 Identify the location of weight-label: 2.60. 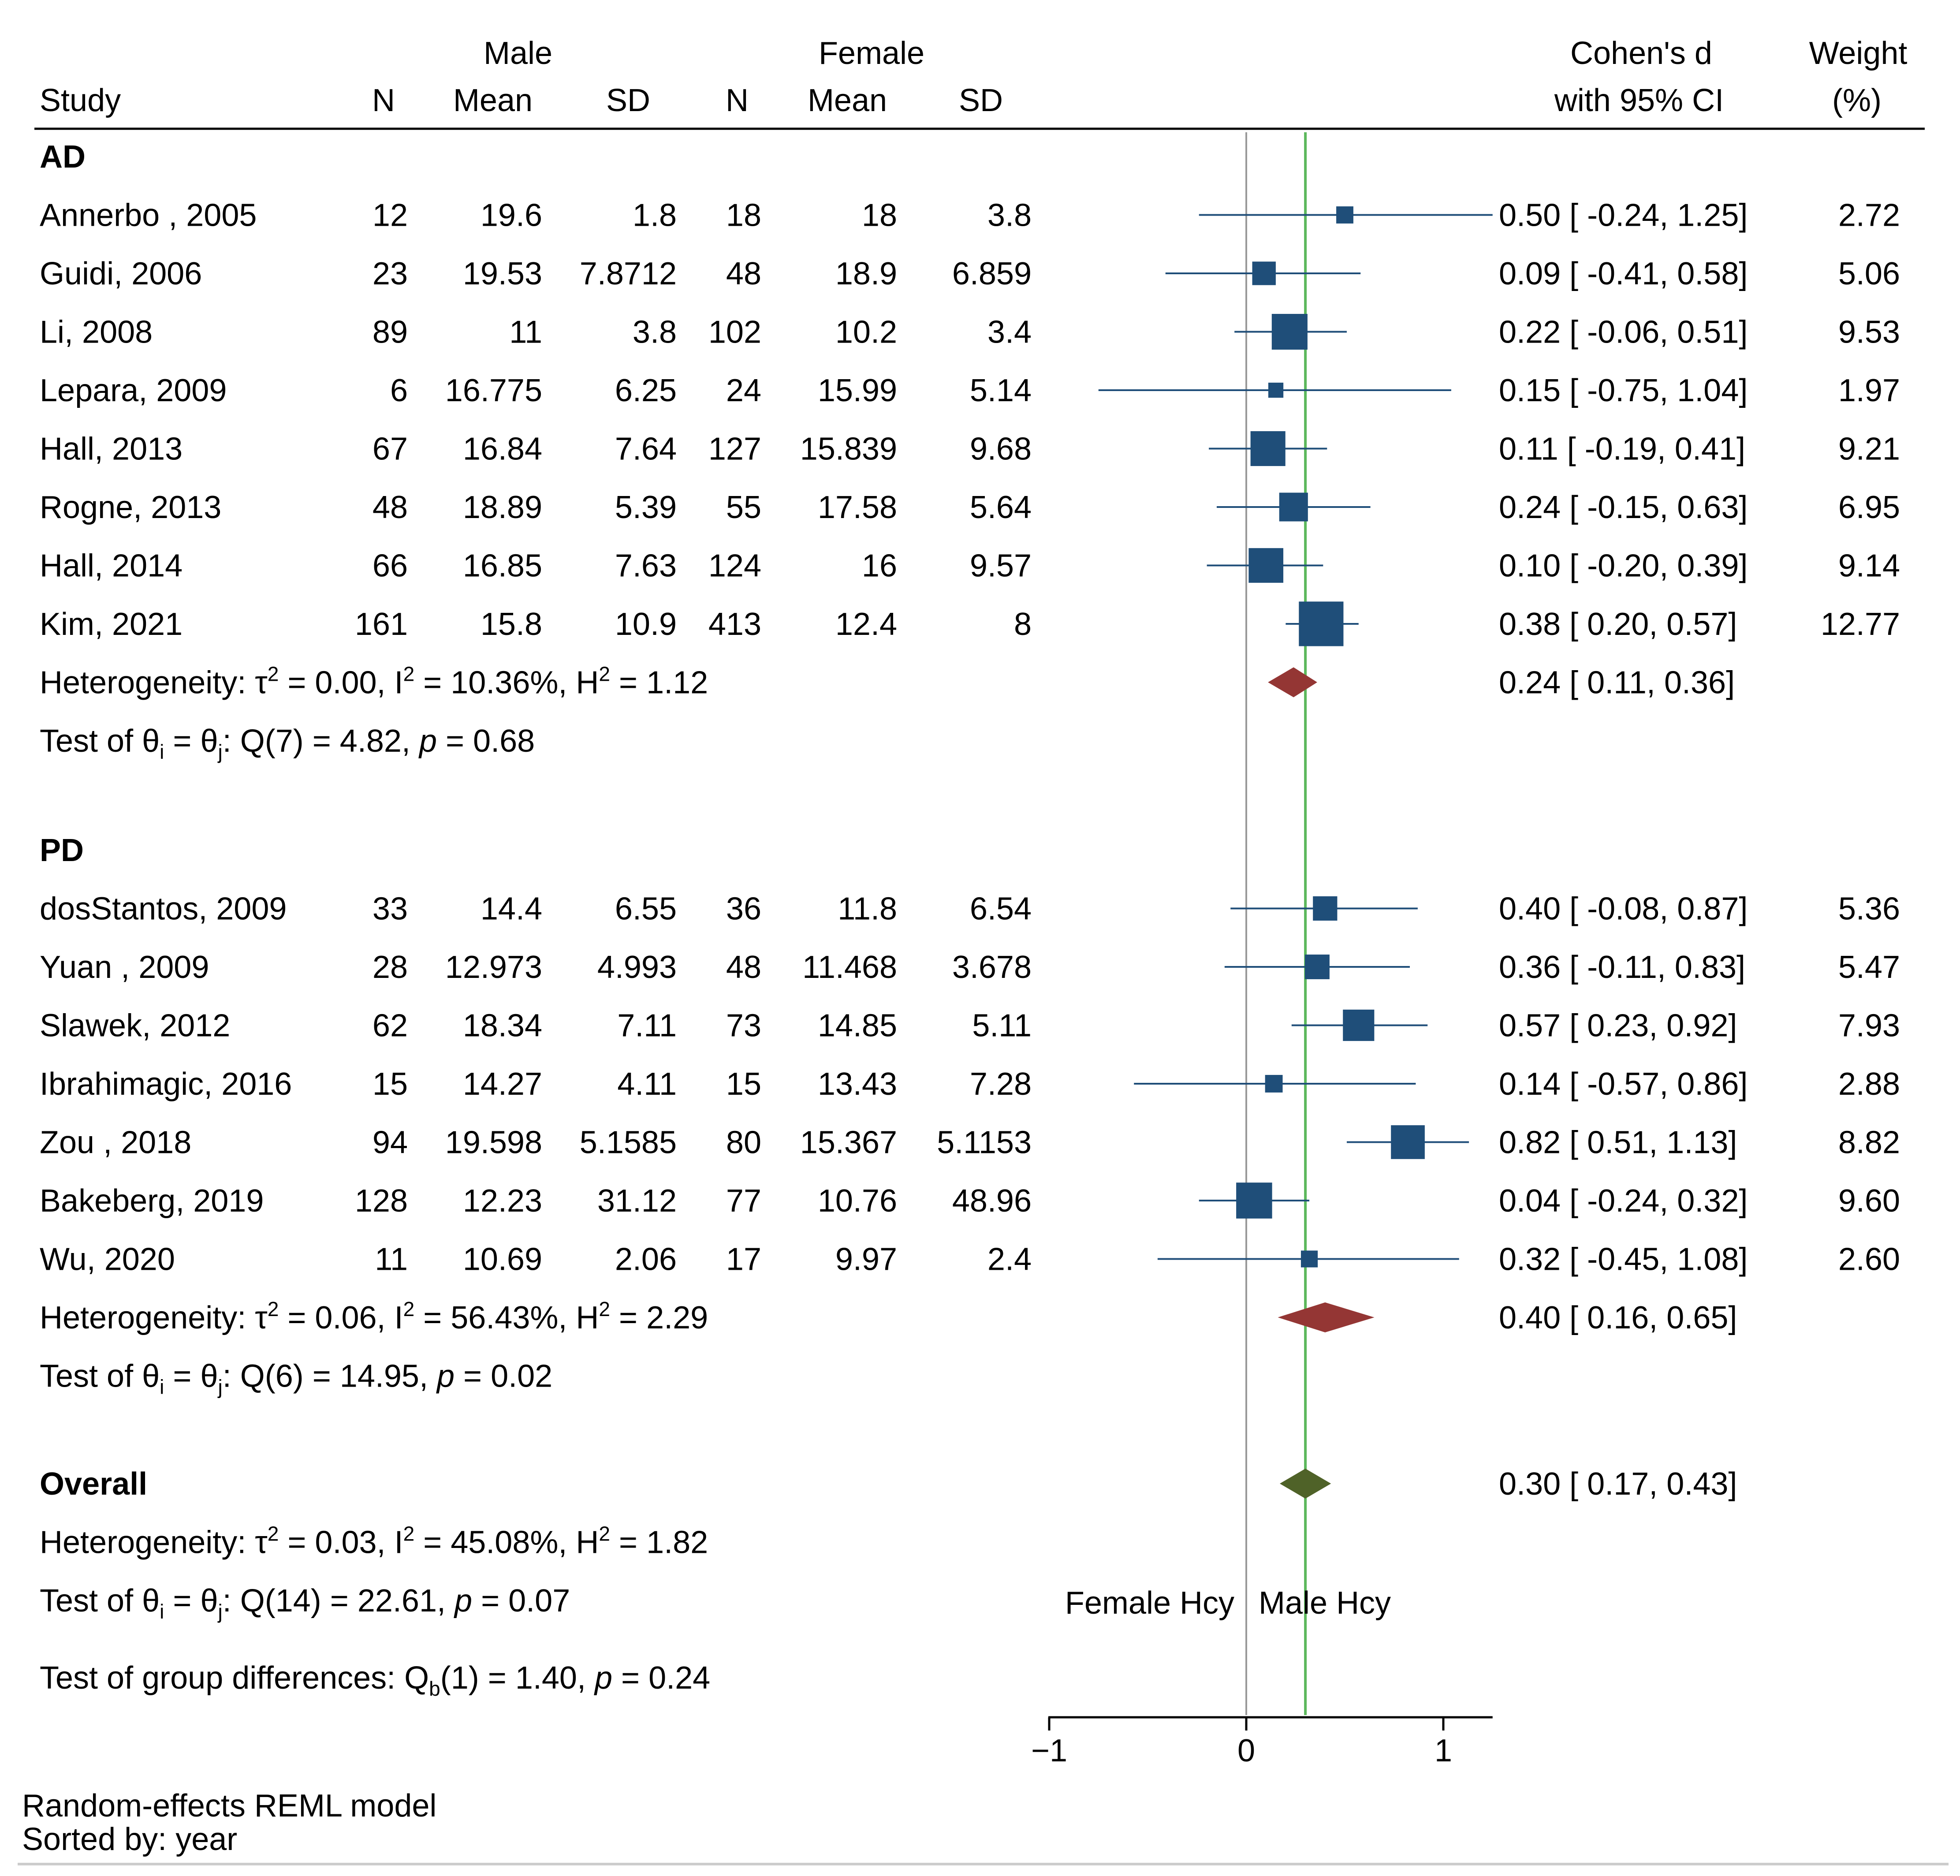
(1869, 1259).